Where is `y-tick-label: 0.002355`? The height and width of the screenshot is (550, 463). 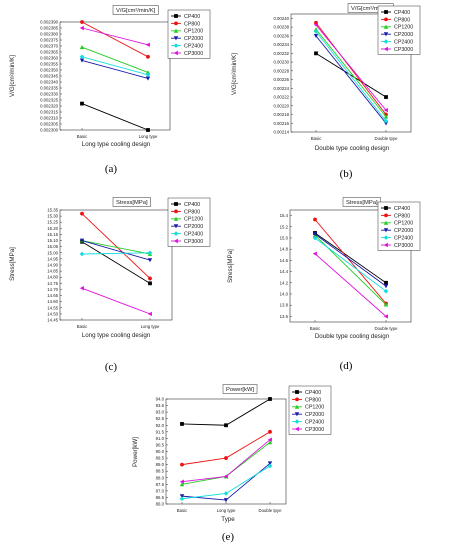 y-tick-label: 0.002355 is located at coordinates (49, 64).